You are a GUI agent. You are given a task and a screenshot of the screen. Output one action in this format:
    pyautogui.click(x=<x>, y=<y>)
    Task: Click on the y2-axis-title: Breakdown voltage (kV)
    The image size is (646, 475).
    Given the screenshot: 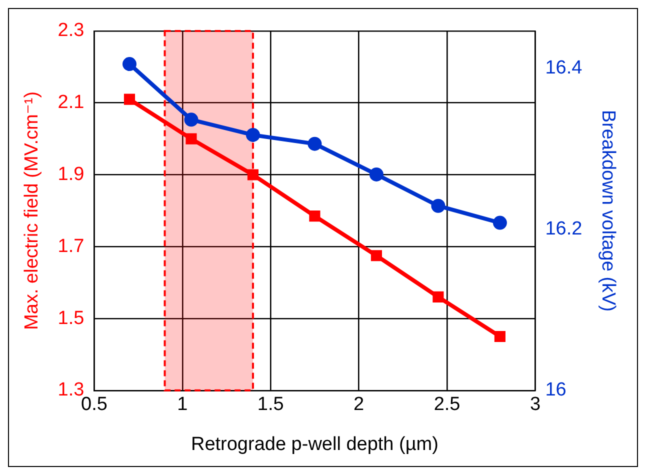 What is the action you would take?
    pyautogui.click(x=607, y=211)
    